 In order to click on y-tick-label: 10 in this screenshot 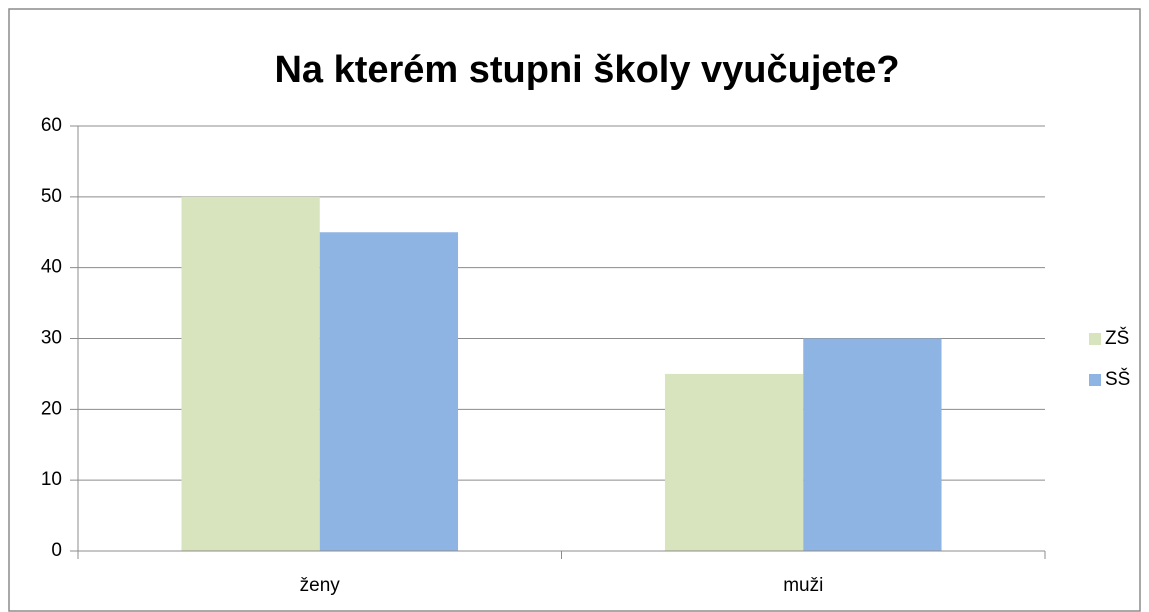, I will do `click(51, 479)`.